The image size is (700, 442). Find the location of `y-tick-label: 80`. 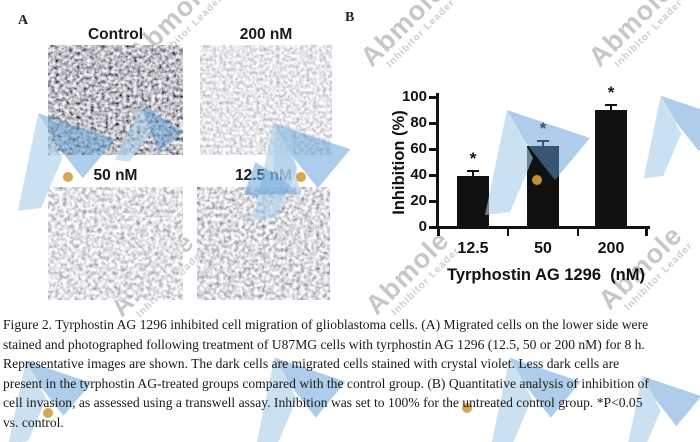

y-tick-label: 80 is located at coordinates (418, 122).